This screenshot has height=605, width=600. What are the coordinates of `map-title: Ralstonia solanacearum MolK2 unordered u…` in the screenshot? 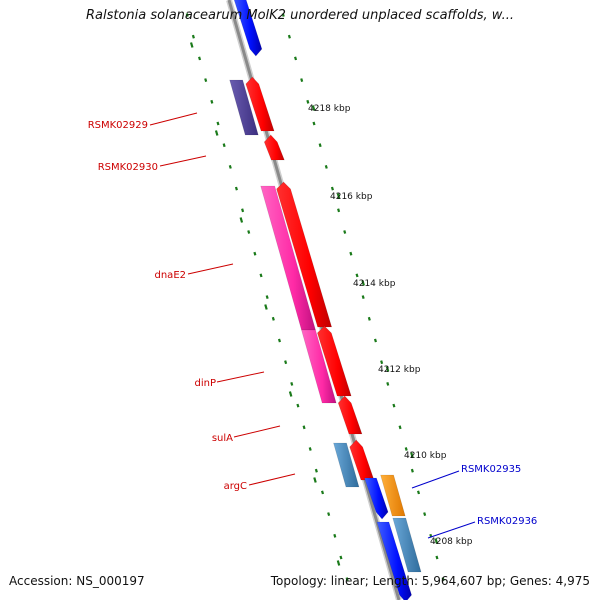 It's located at (299, 15).